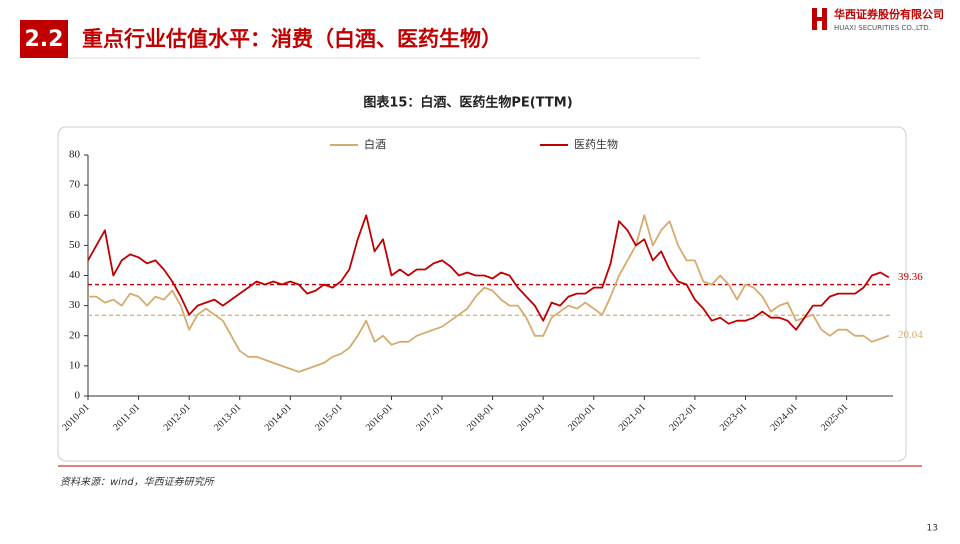 The width and height of the screenshot is (960, 544). I want to click on y-tick-label: 50, so click(75, 245).